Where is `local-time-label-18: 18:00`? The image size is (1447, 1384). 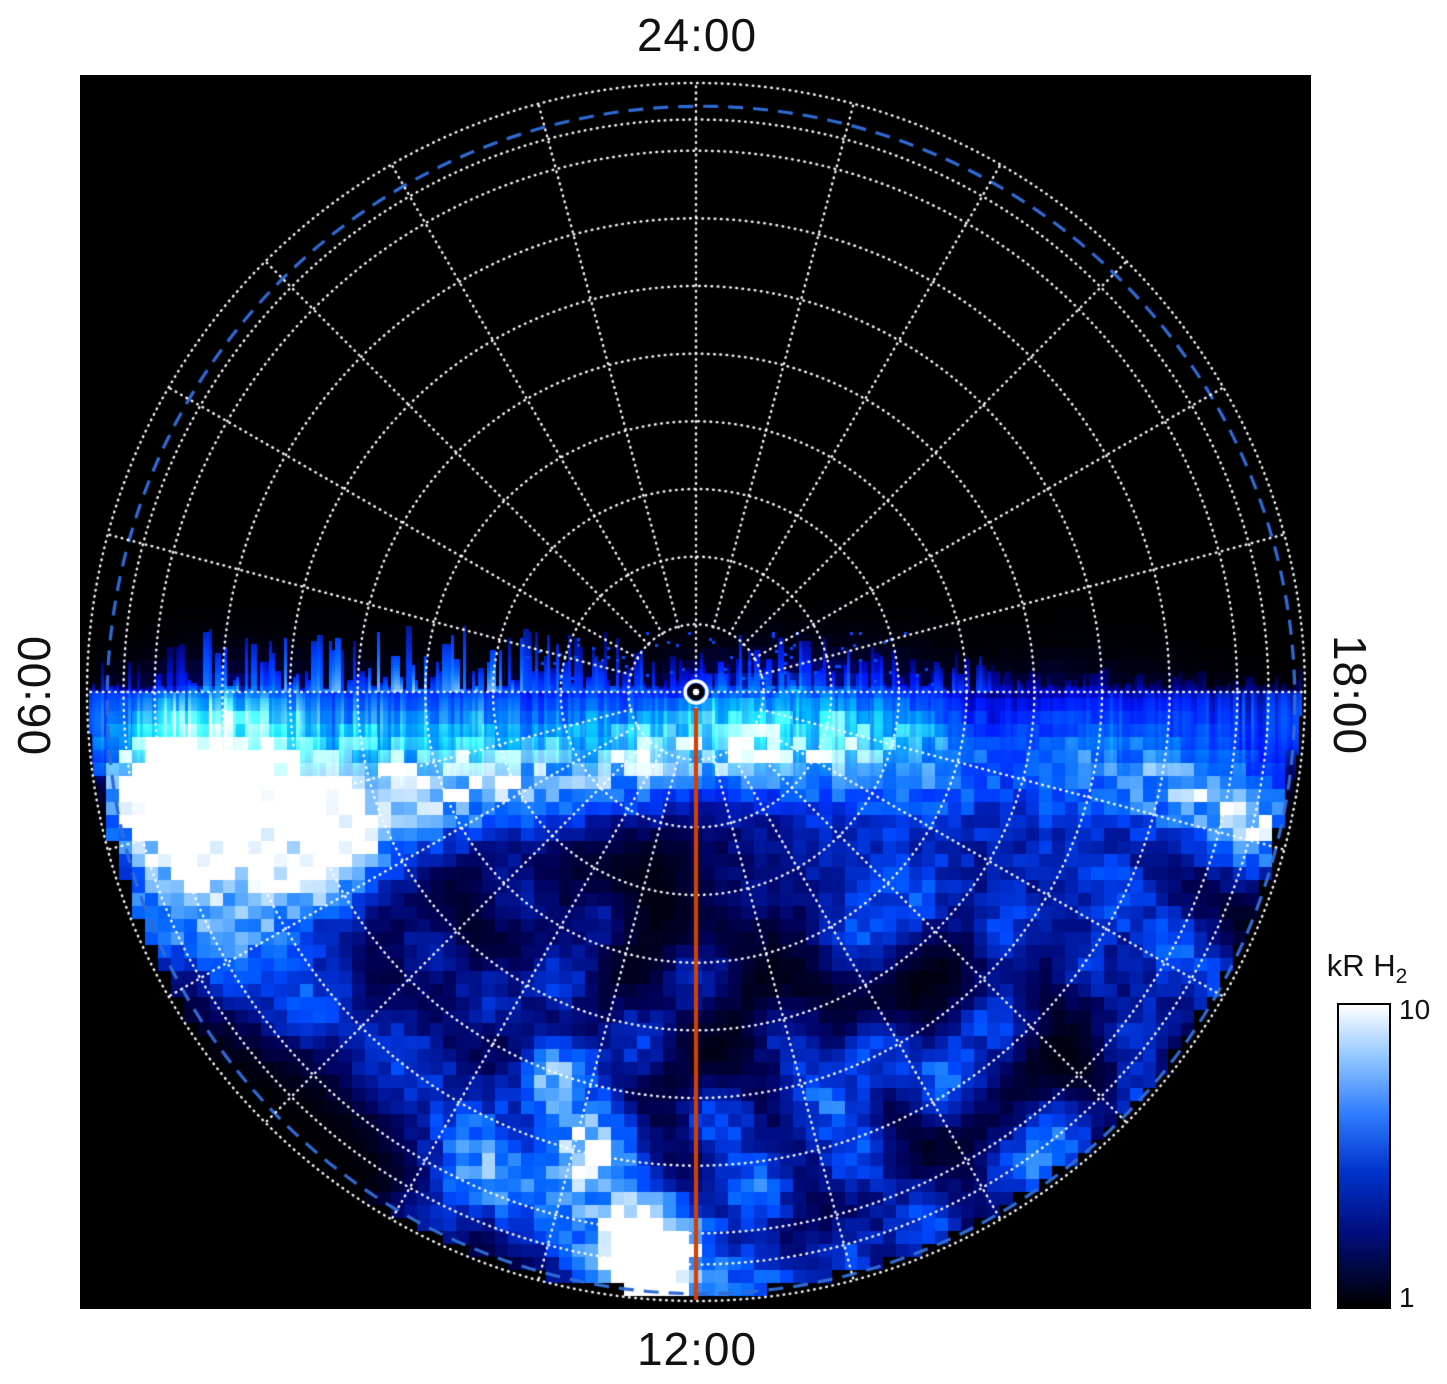 local-time-label-18: 18:00 is located at coordinates (1350, 695).